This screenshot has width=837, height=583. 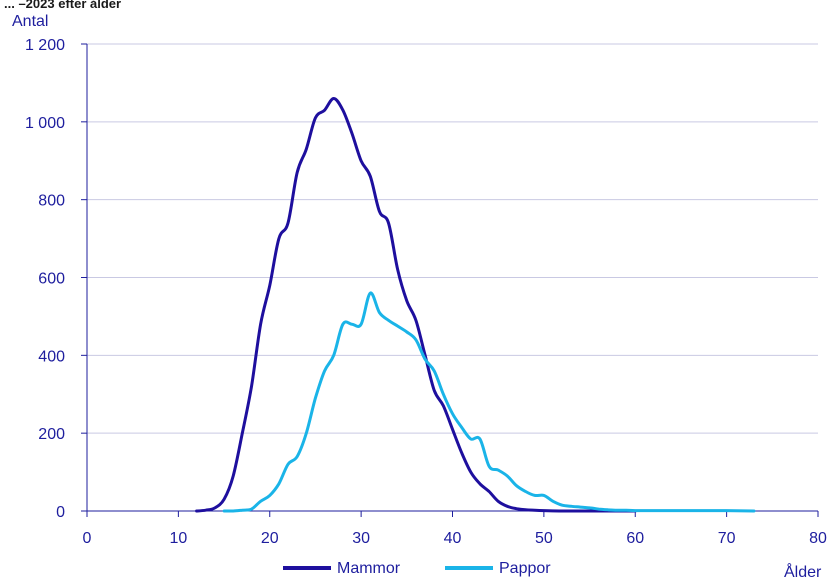 I want to click on legend: Mammor Pappor, so click(x=417, y=568).